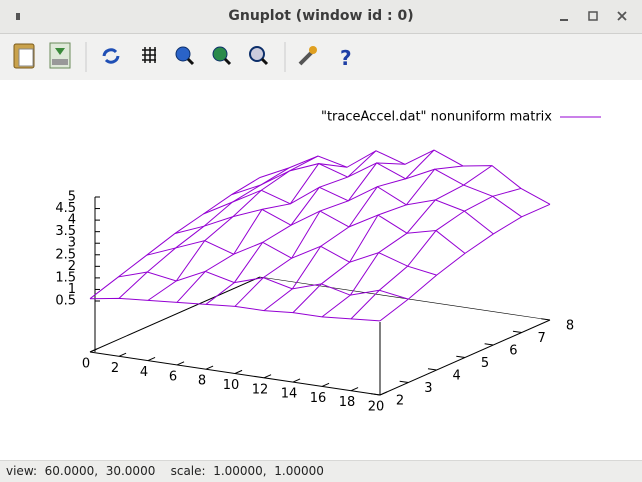 The height and width of the screenshot is (482, 642). I want to click on copy-clipboard-button, so click(24, 56).